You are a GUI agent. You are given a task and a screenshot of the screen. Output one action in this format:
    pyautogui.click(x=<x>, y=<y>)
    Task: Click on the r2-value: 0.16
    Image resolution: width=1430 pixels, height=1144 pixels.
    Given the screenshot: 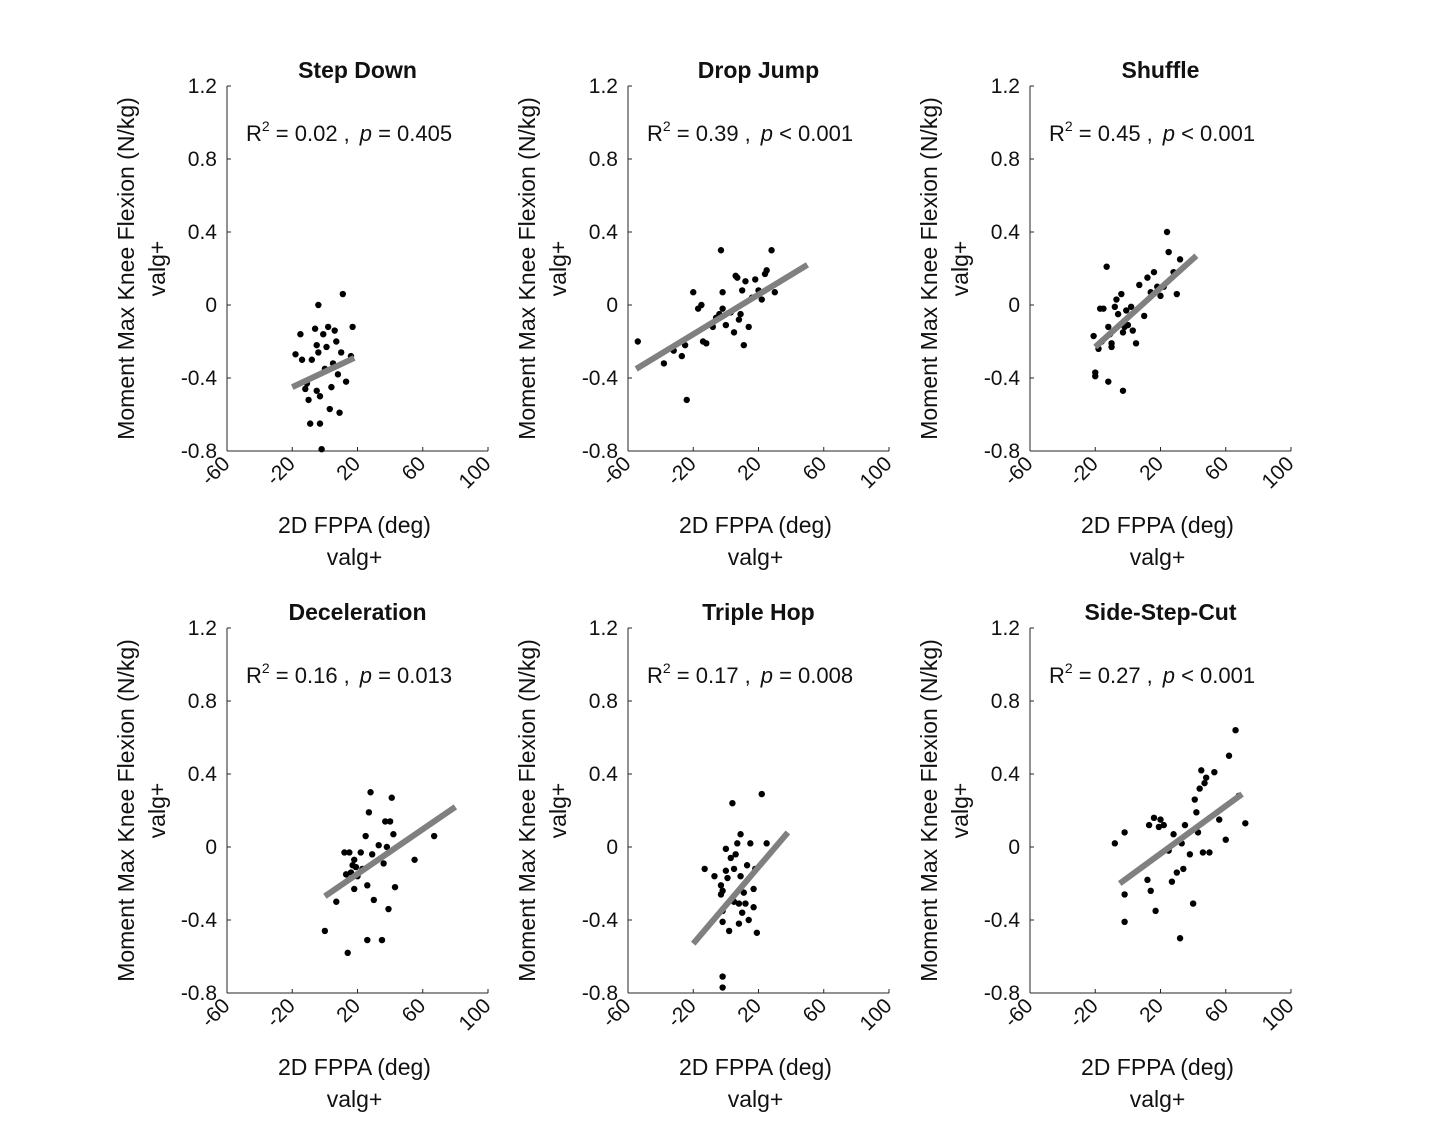 What is the action you would take?
    pyautogui.click(x=316, y=675)
    